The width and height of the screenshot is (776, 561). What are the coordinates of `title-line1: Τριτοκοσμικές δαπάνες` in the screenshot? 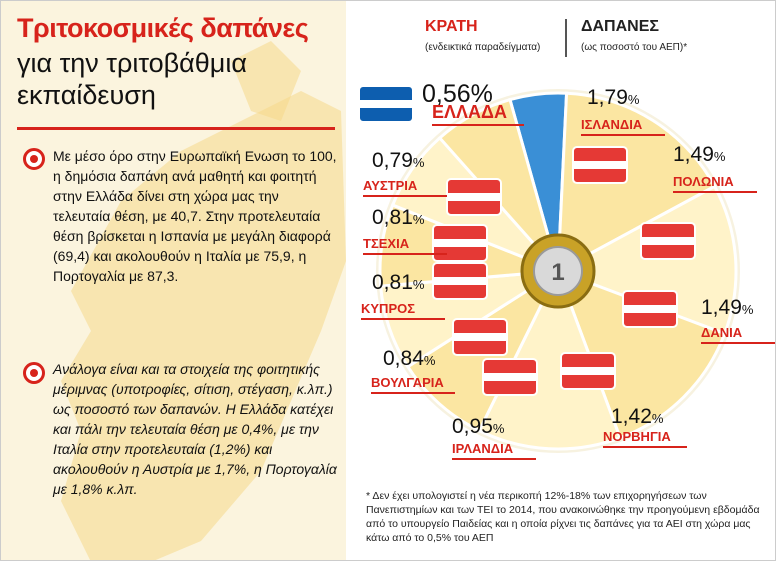 It's located at (163, 28).